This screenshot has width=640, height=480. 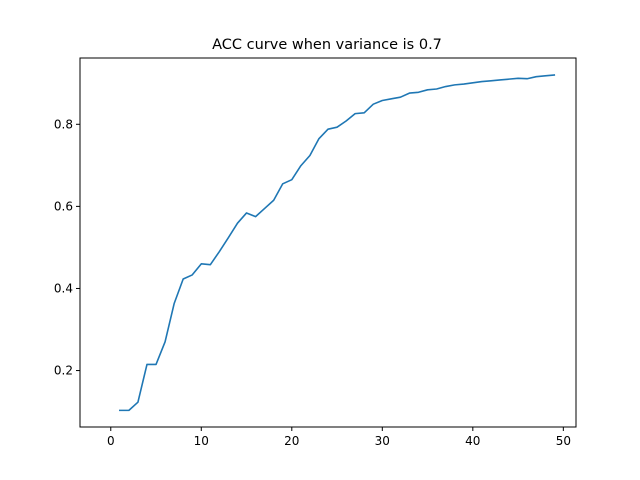 I want to click on x-tick-label: 20, so click(x=291, y=441).